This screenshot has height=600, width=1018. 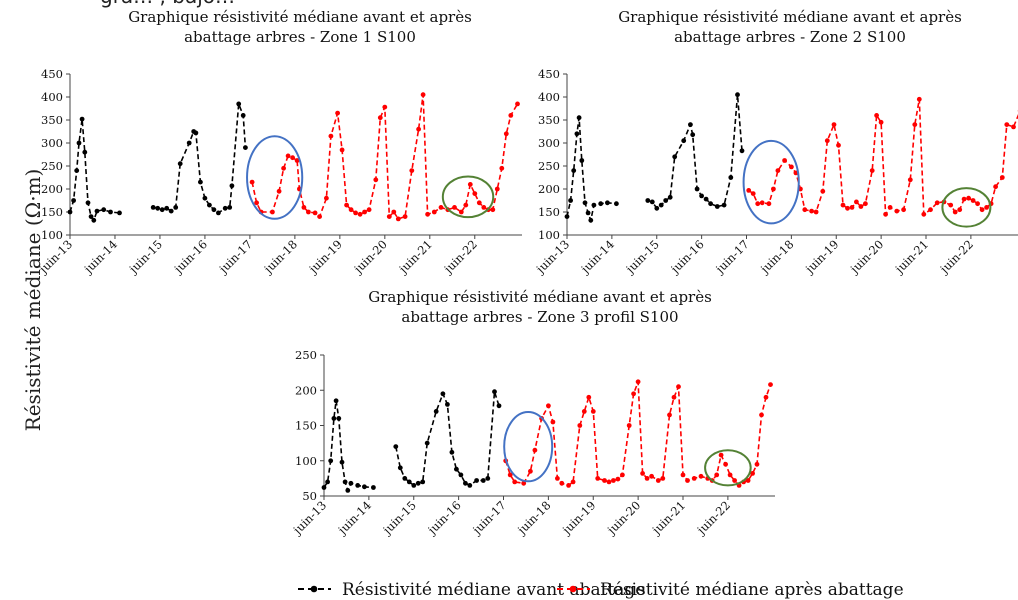 What do you see at coordinates (771, 182) in the screenshot?
I see `highlight-ellipse-blue` at bounding box center [771, 182].